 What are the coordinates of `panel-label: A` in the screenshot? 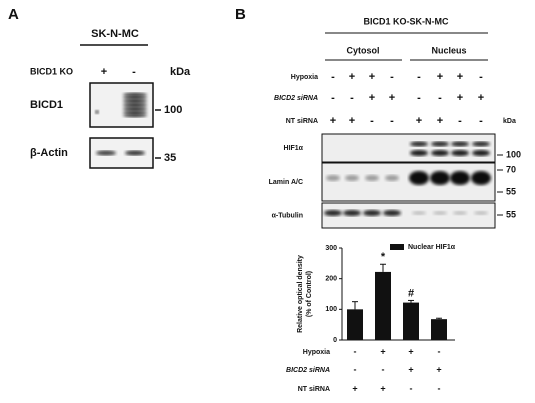 It's located at (13, 14).